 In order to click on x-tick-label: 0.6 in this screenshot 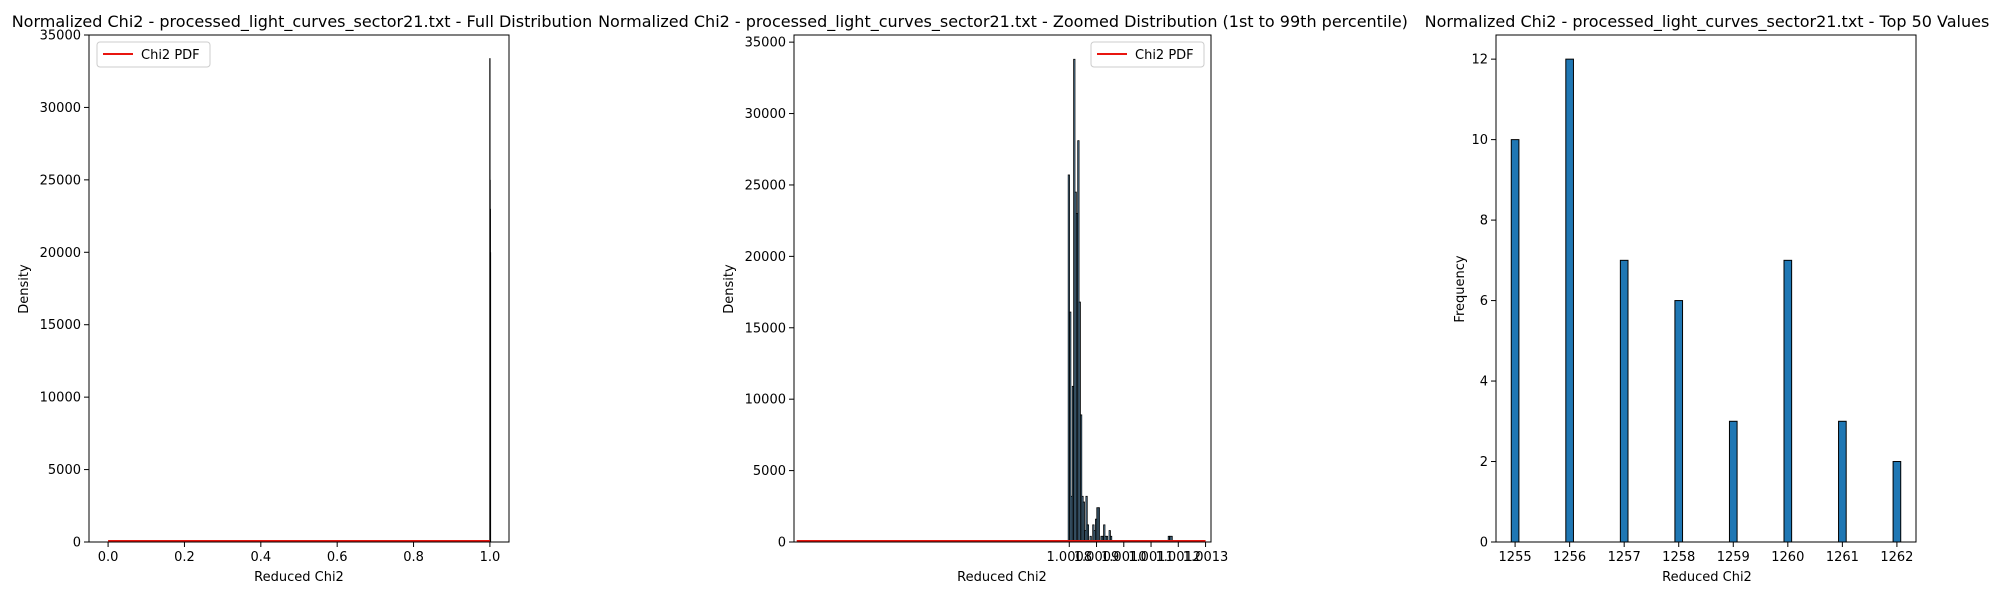, I will do `click(337, 557)`.